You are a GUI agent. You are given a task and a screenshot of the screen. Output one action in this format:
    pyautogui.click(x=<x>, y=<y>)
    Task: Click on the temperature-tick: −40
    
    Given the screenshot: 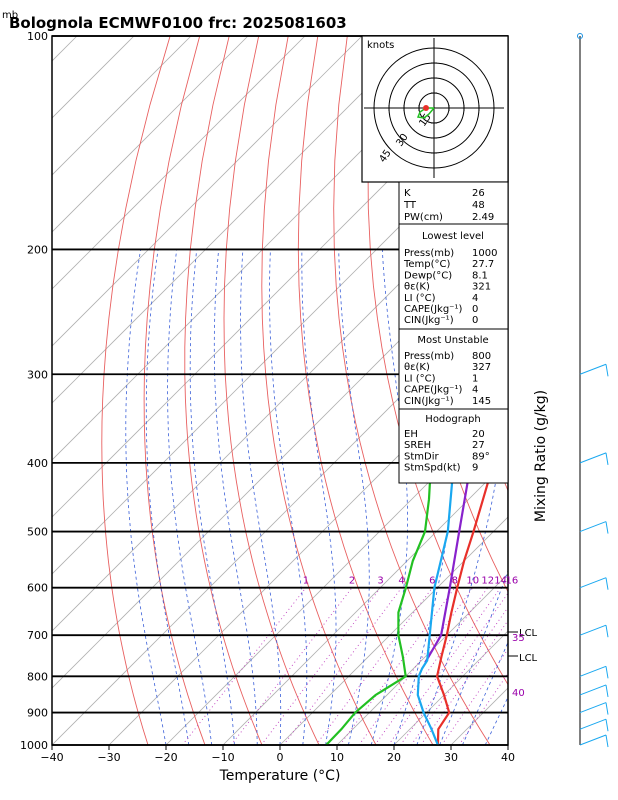 What is the action you would take?
    pyautogui.click(x=51, y=757)
    